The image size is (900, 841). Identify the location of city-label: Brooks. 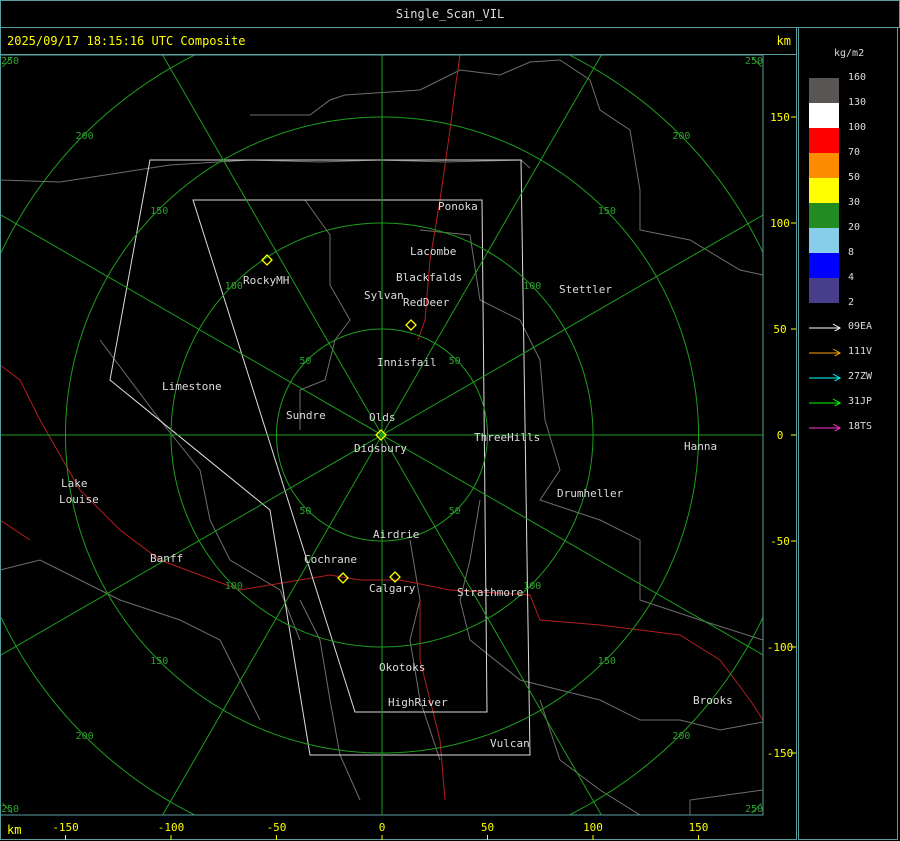
(713, 700).